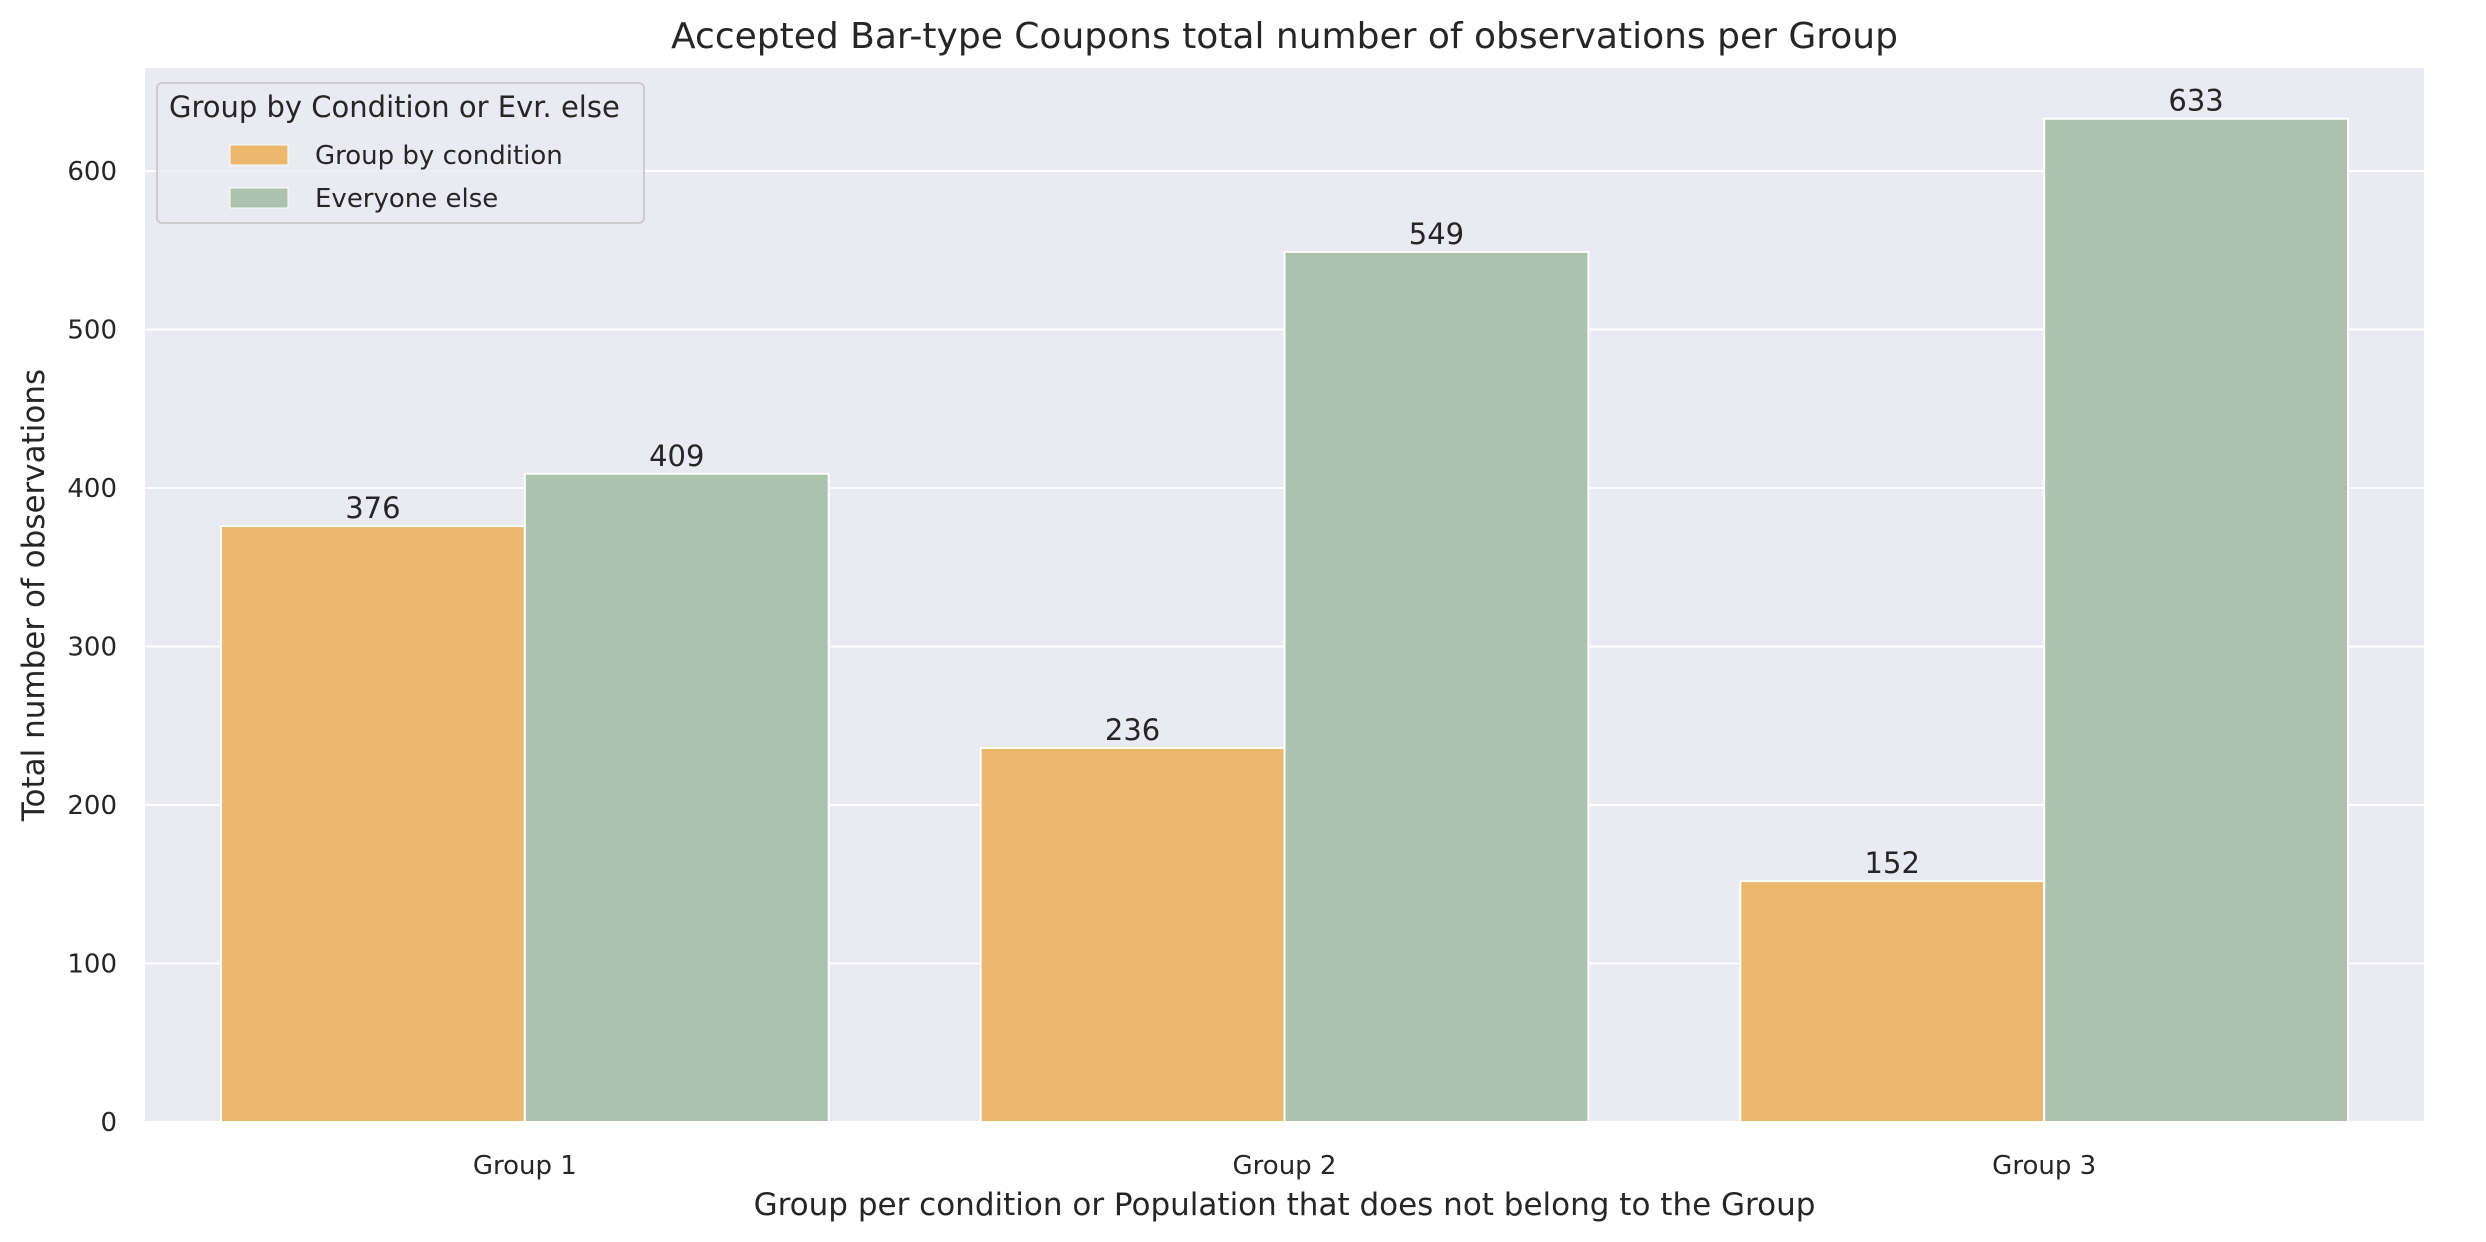 The image size is (2486, 1242). I want to click on data-label: 152, so click(1892, 863).